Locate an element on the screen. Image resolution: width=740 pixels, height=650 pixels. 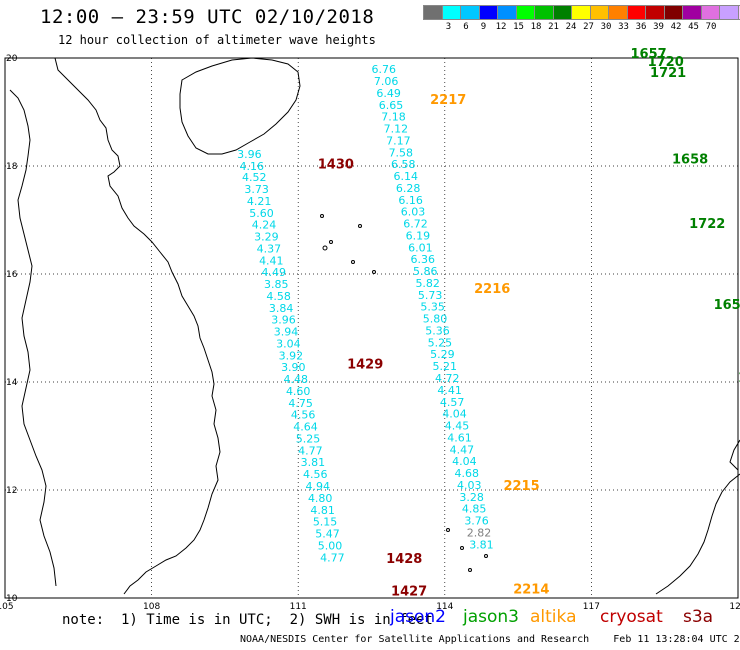
swh-value: 4.60 is located at coordinates (298, 391).